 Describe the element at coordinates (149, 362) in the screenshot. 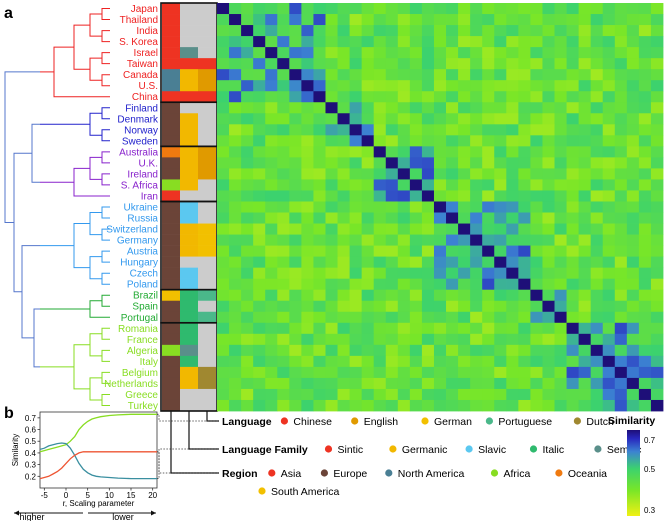

I see `country-label: Italy` at that location.